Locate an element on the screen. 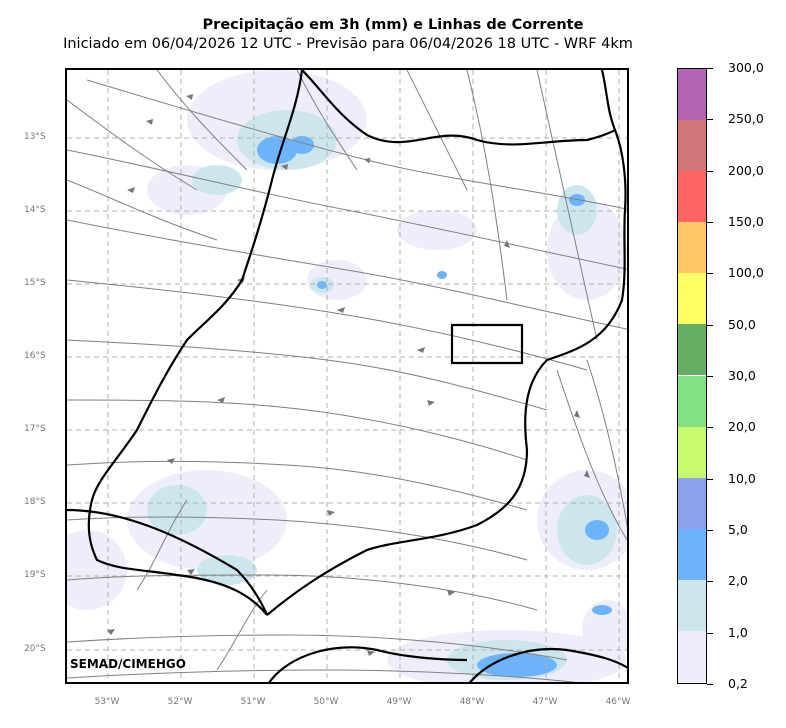  lon-label: 50°W is located at coordinates (326, 702).